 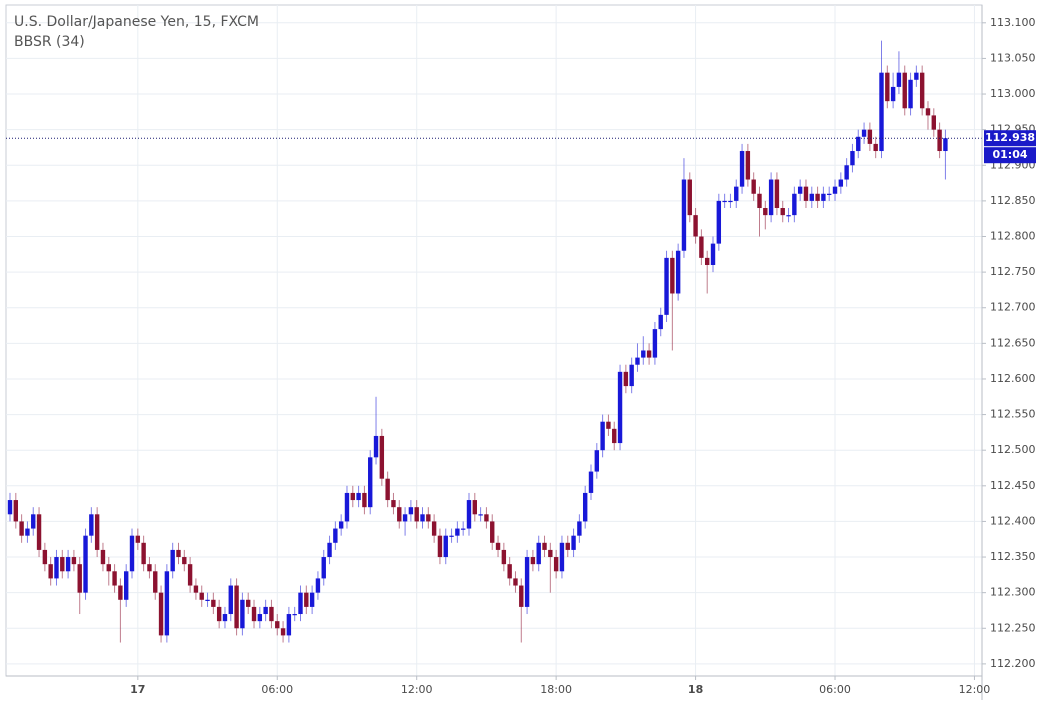 What do you see at coordinates (1013, 592) in the screenshot?
I see `y-tick-label: 112.300` at bounding box center [1013, 592].